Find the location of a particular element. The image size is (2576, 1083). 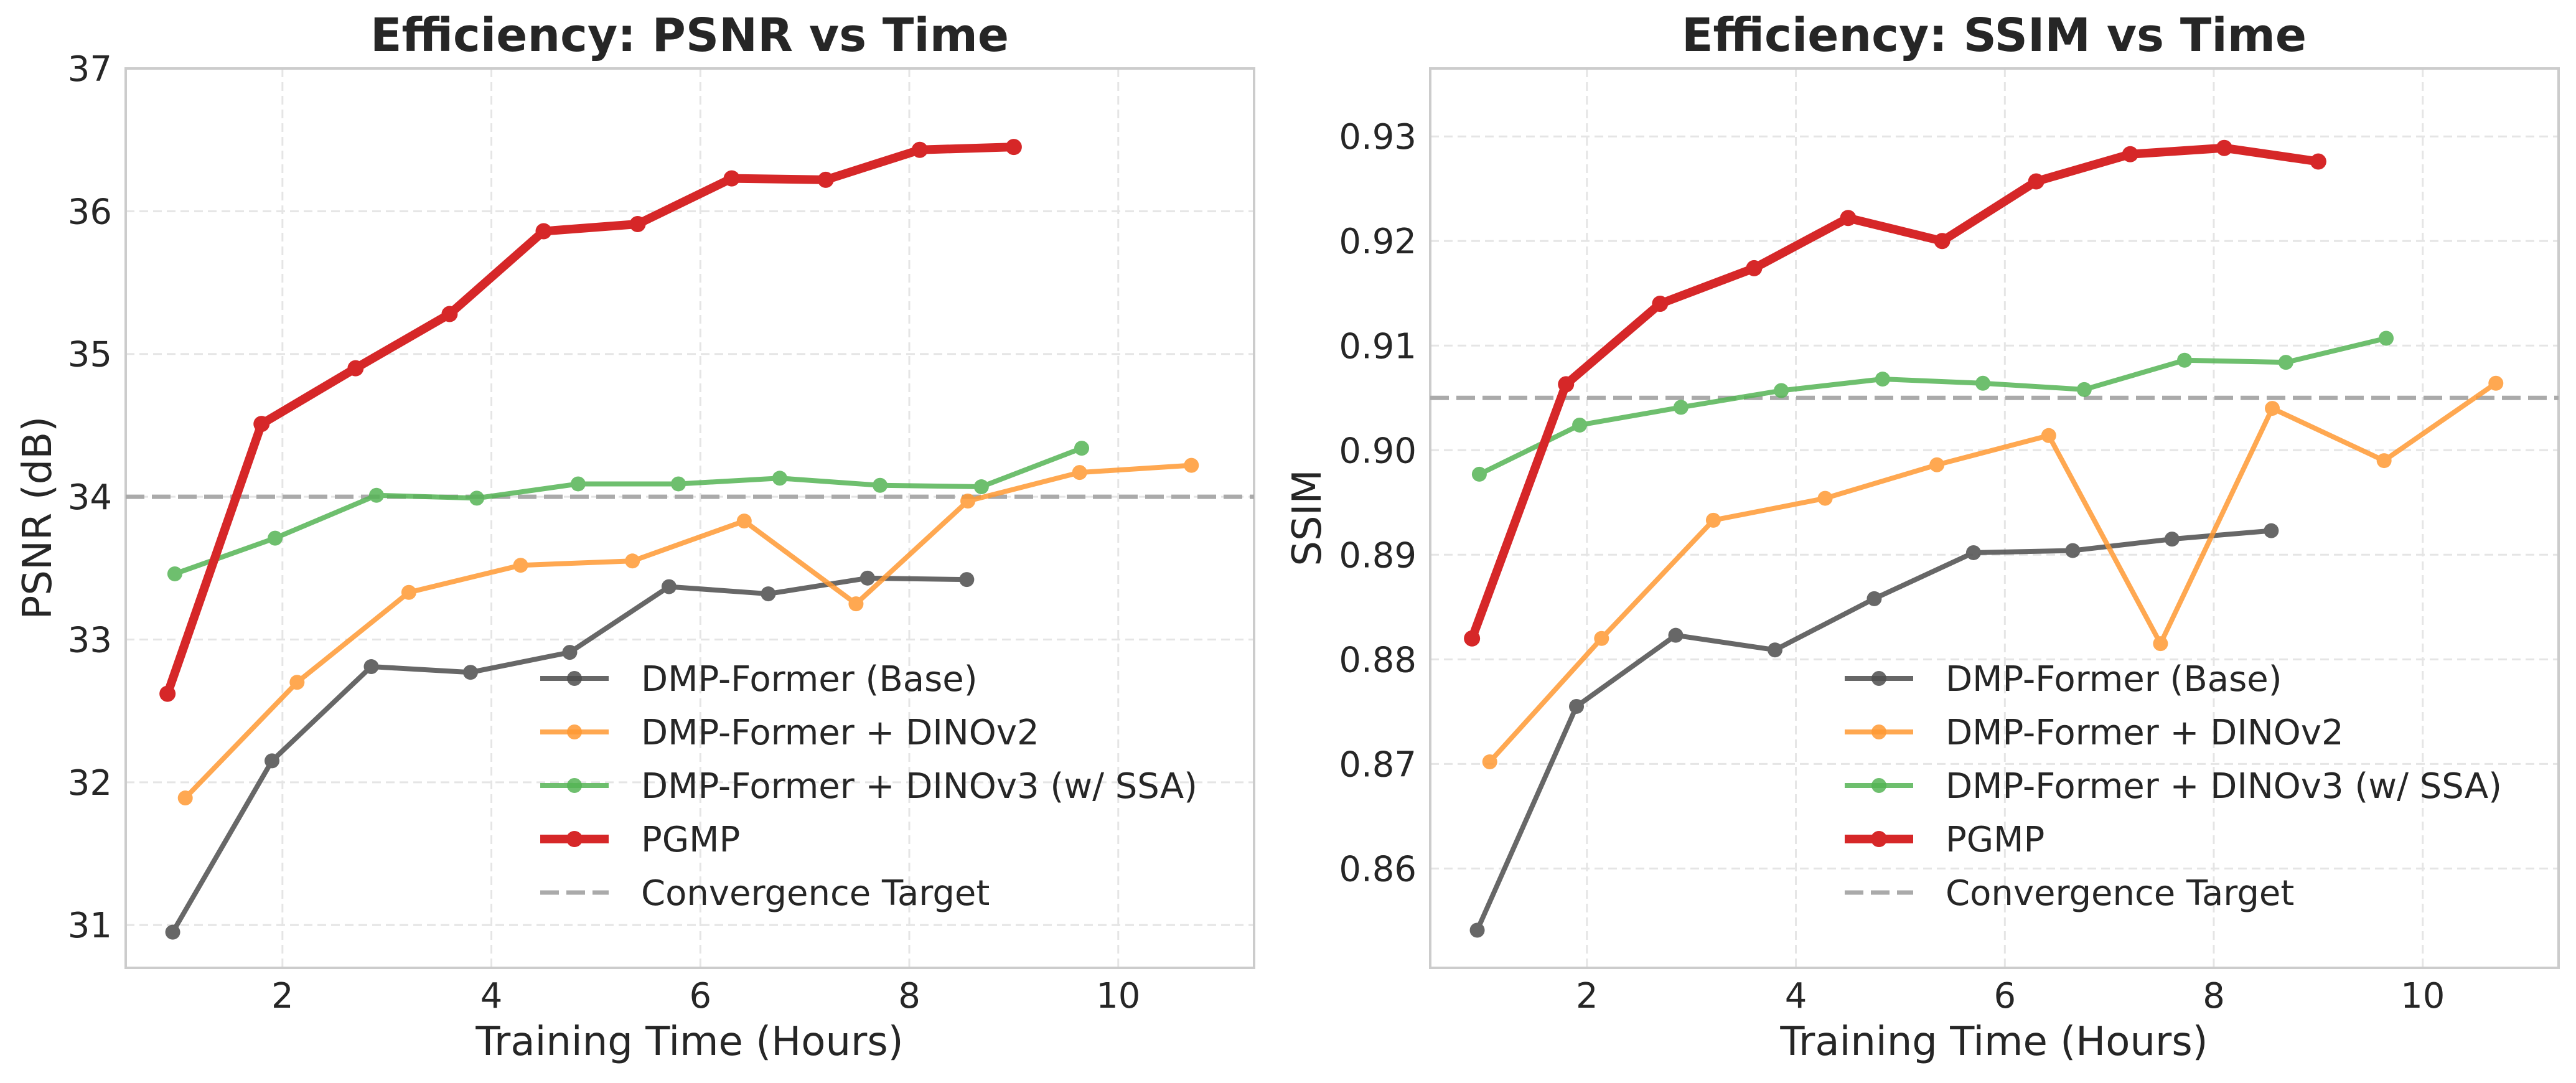

ssim-series-dmp-former-dinov2 is located at coordinates (1993, 572).